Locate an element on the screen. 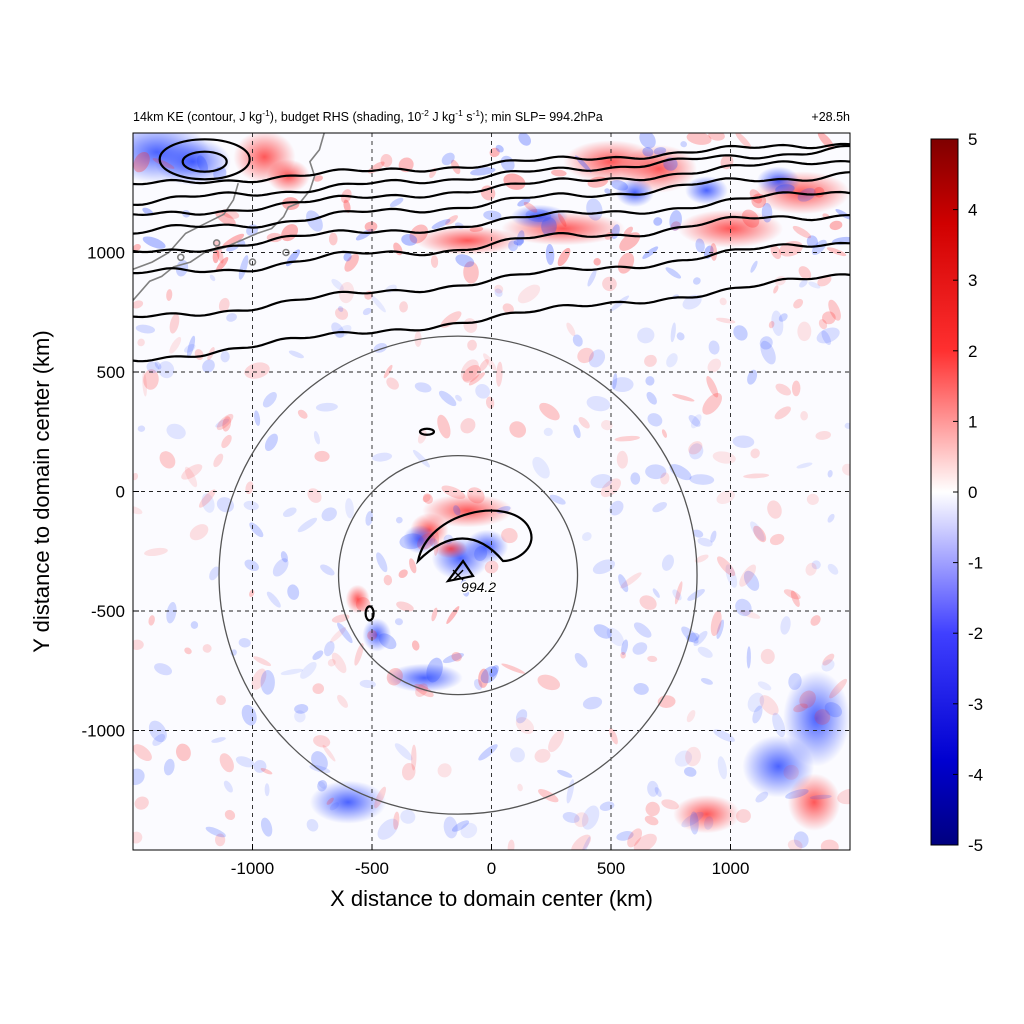 This screenshot has width=1024, height=1024. y-tick-label: 0 is located at coordinates (120, 492).